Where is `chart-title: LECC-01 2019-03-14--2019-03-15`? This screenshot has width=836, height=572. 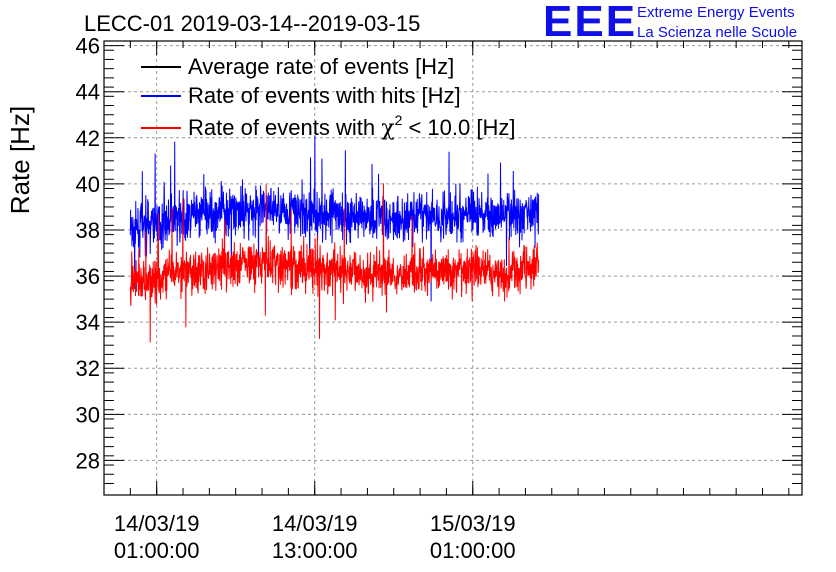
chart-title: LECC-01 2019-03-14--2019-03-15 is located at coordinates (252, 23).